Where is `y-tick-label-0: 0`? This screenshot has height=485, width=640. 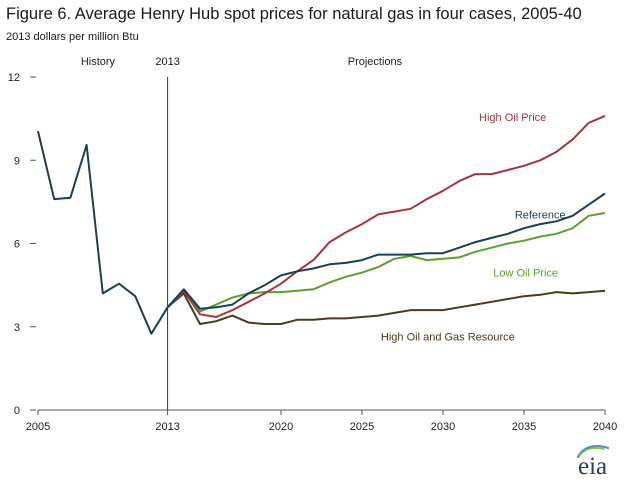
y-tick-label-0: 0 is located at coordinates (17, 411).